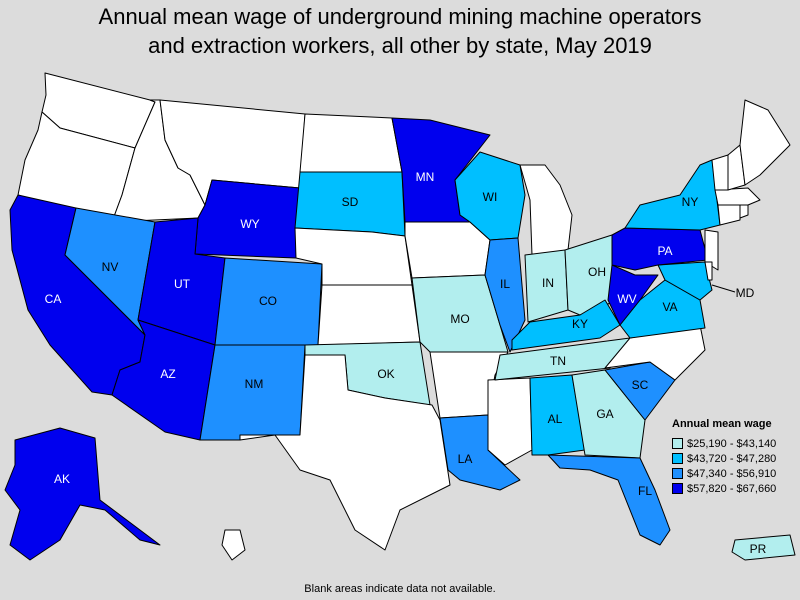 This screenshot has width=800, height=600. Describe the element at coordinates (510, 421) in the screenshot. I see `state-ms` at that location.